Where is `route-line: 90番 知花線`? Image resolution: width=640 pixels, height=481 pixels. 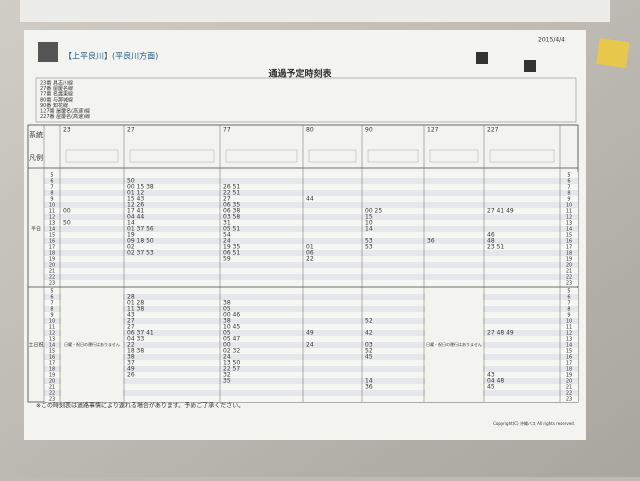 route-line: 90番 知花線 is located at coordinates (54, 105).